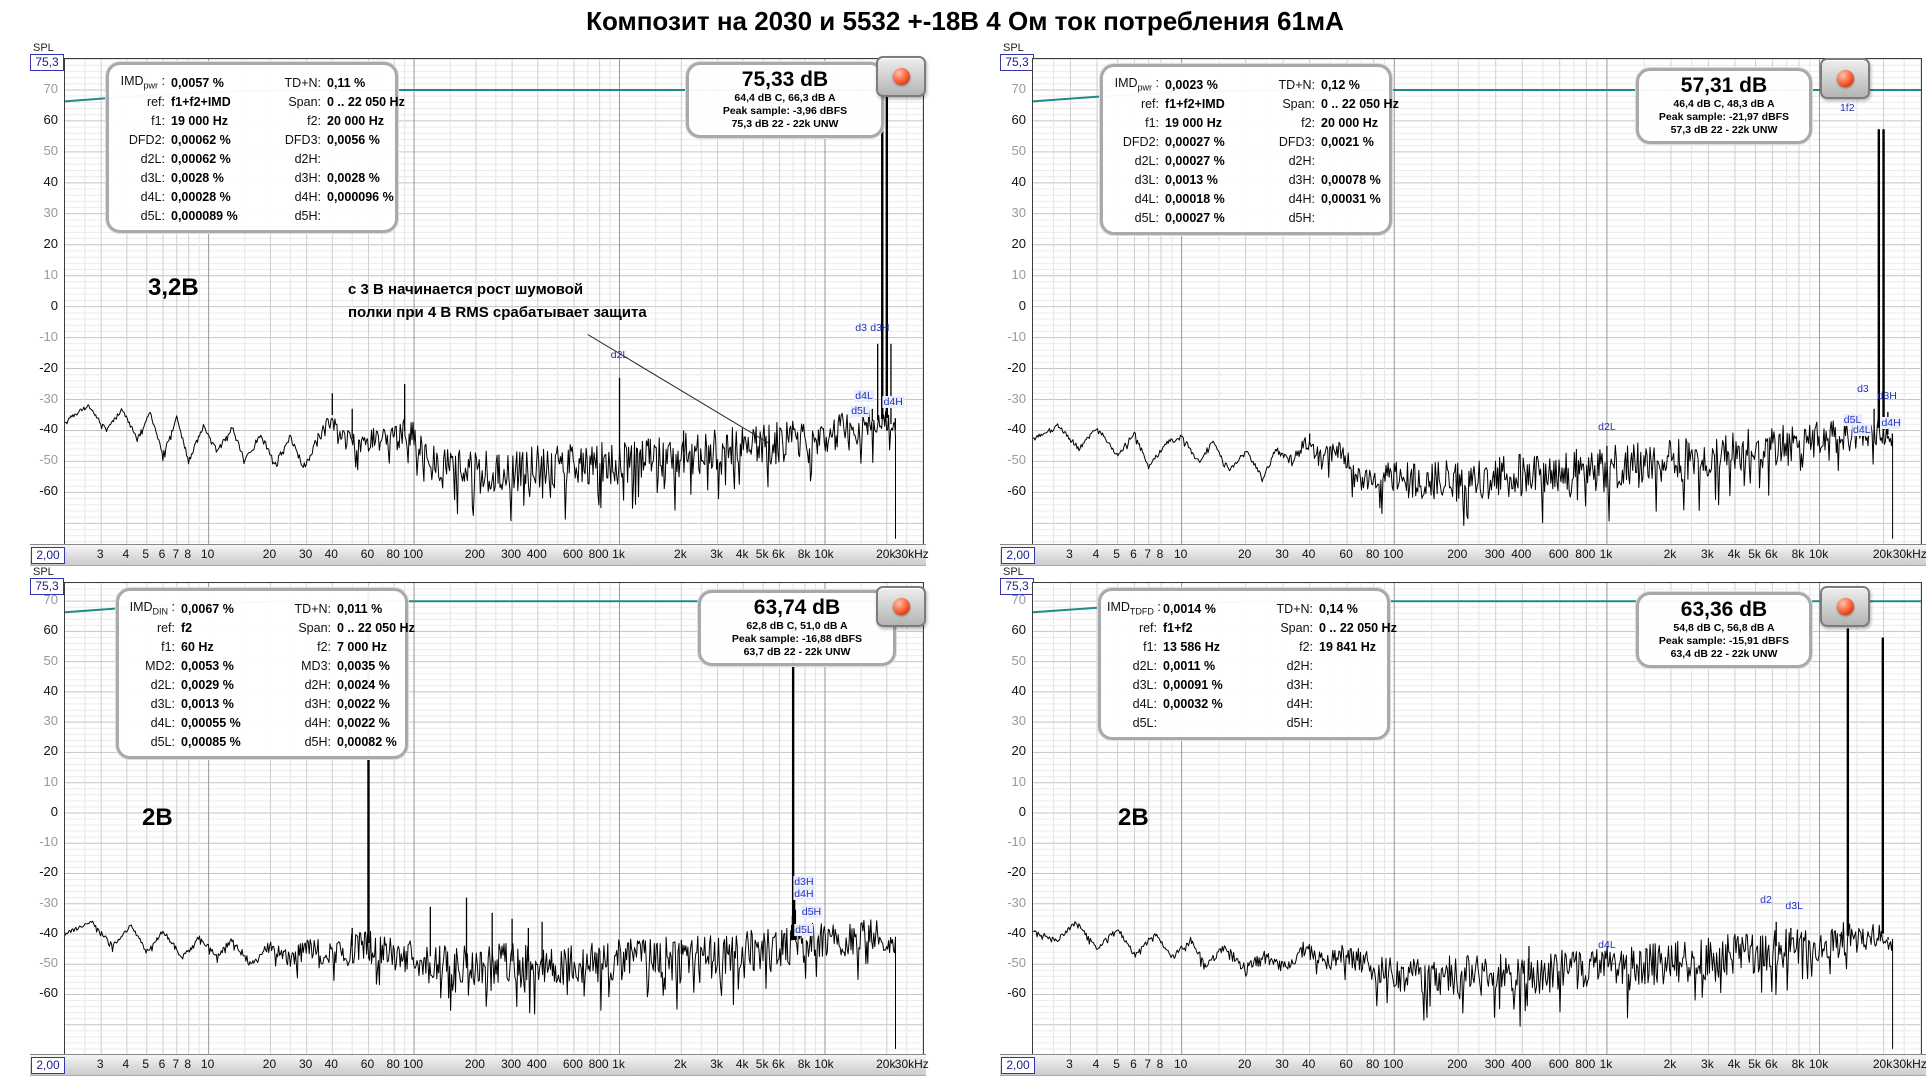  I want to click on x-tick-label: 80, so click(393, 554).